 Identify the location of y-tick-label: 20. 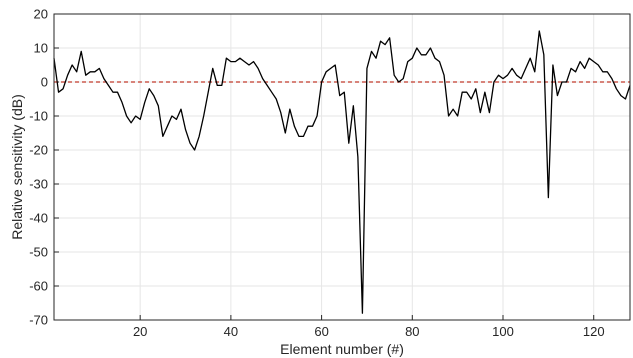
(41, 14).